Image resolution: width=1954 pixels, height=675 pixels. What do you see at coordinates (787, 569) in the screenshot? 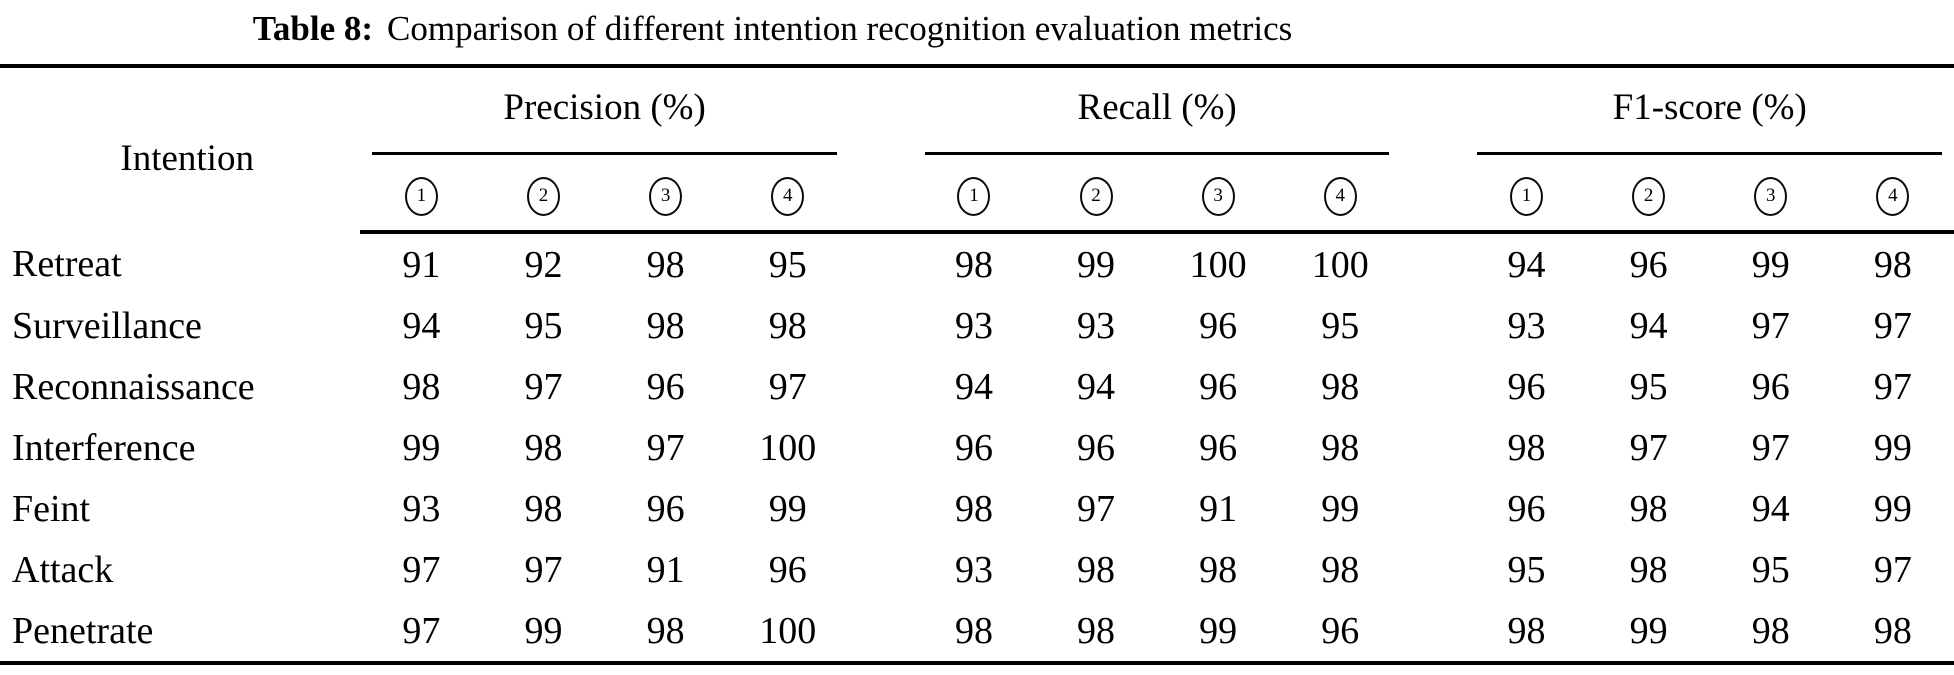
I see `cell-precision-4: 96` at bounding box center [787, 569].